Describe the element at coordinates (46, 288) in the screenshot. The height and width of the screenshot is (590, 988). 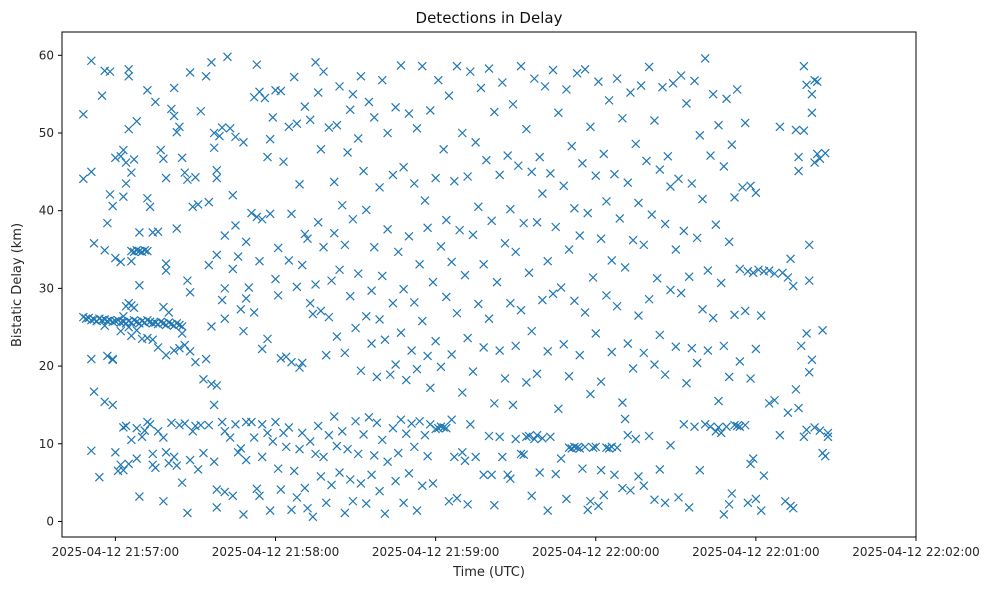
I see `y-tick-label: 30` at that location.